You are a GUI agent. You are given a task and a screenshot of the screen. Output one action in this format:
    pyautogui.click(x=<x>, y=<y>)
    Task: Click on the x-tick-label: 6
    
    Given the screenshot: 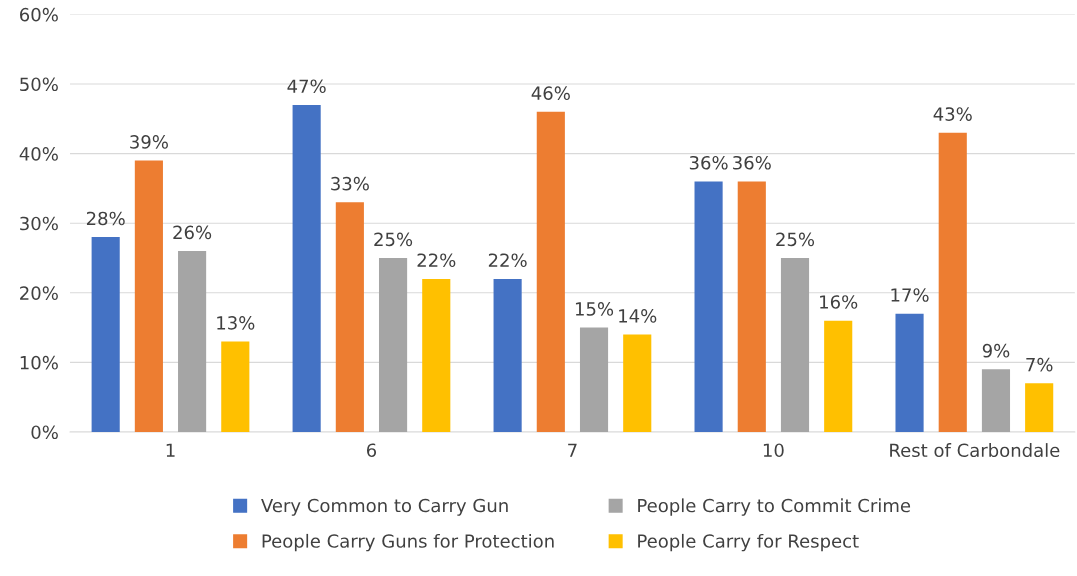 What is the action you would take?
    pyautogui.click(x=371, y=450)
    